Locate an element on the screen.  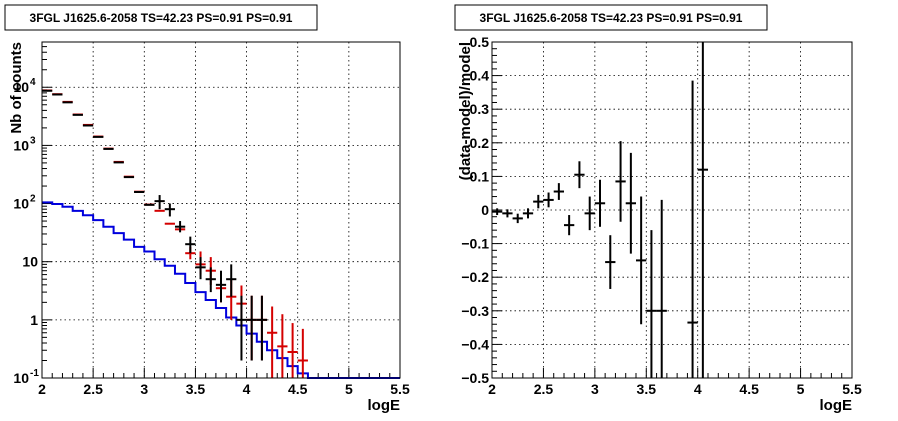
right-y-tick-label: −0.1 is located at coordinates (475, 244).